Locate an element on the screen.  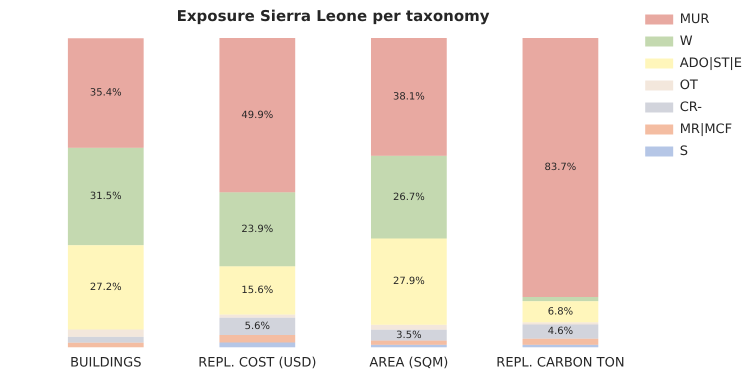
legend-label: MR|MCF is located at coordinates (706, 129).